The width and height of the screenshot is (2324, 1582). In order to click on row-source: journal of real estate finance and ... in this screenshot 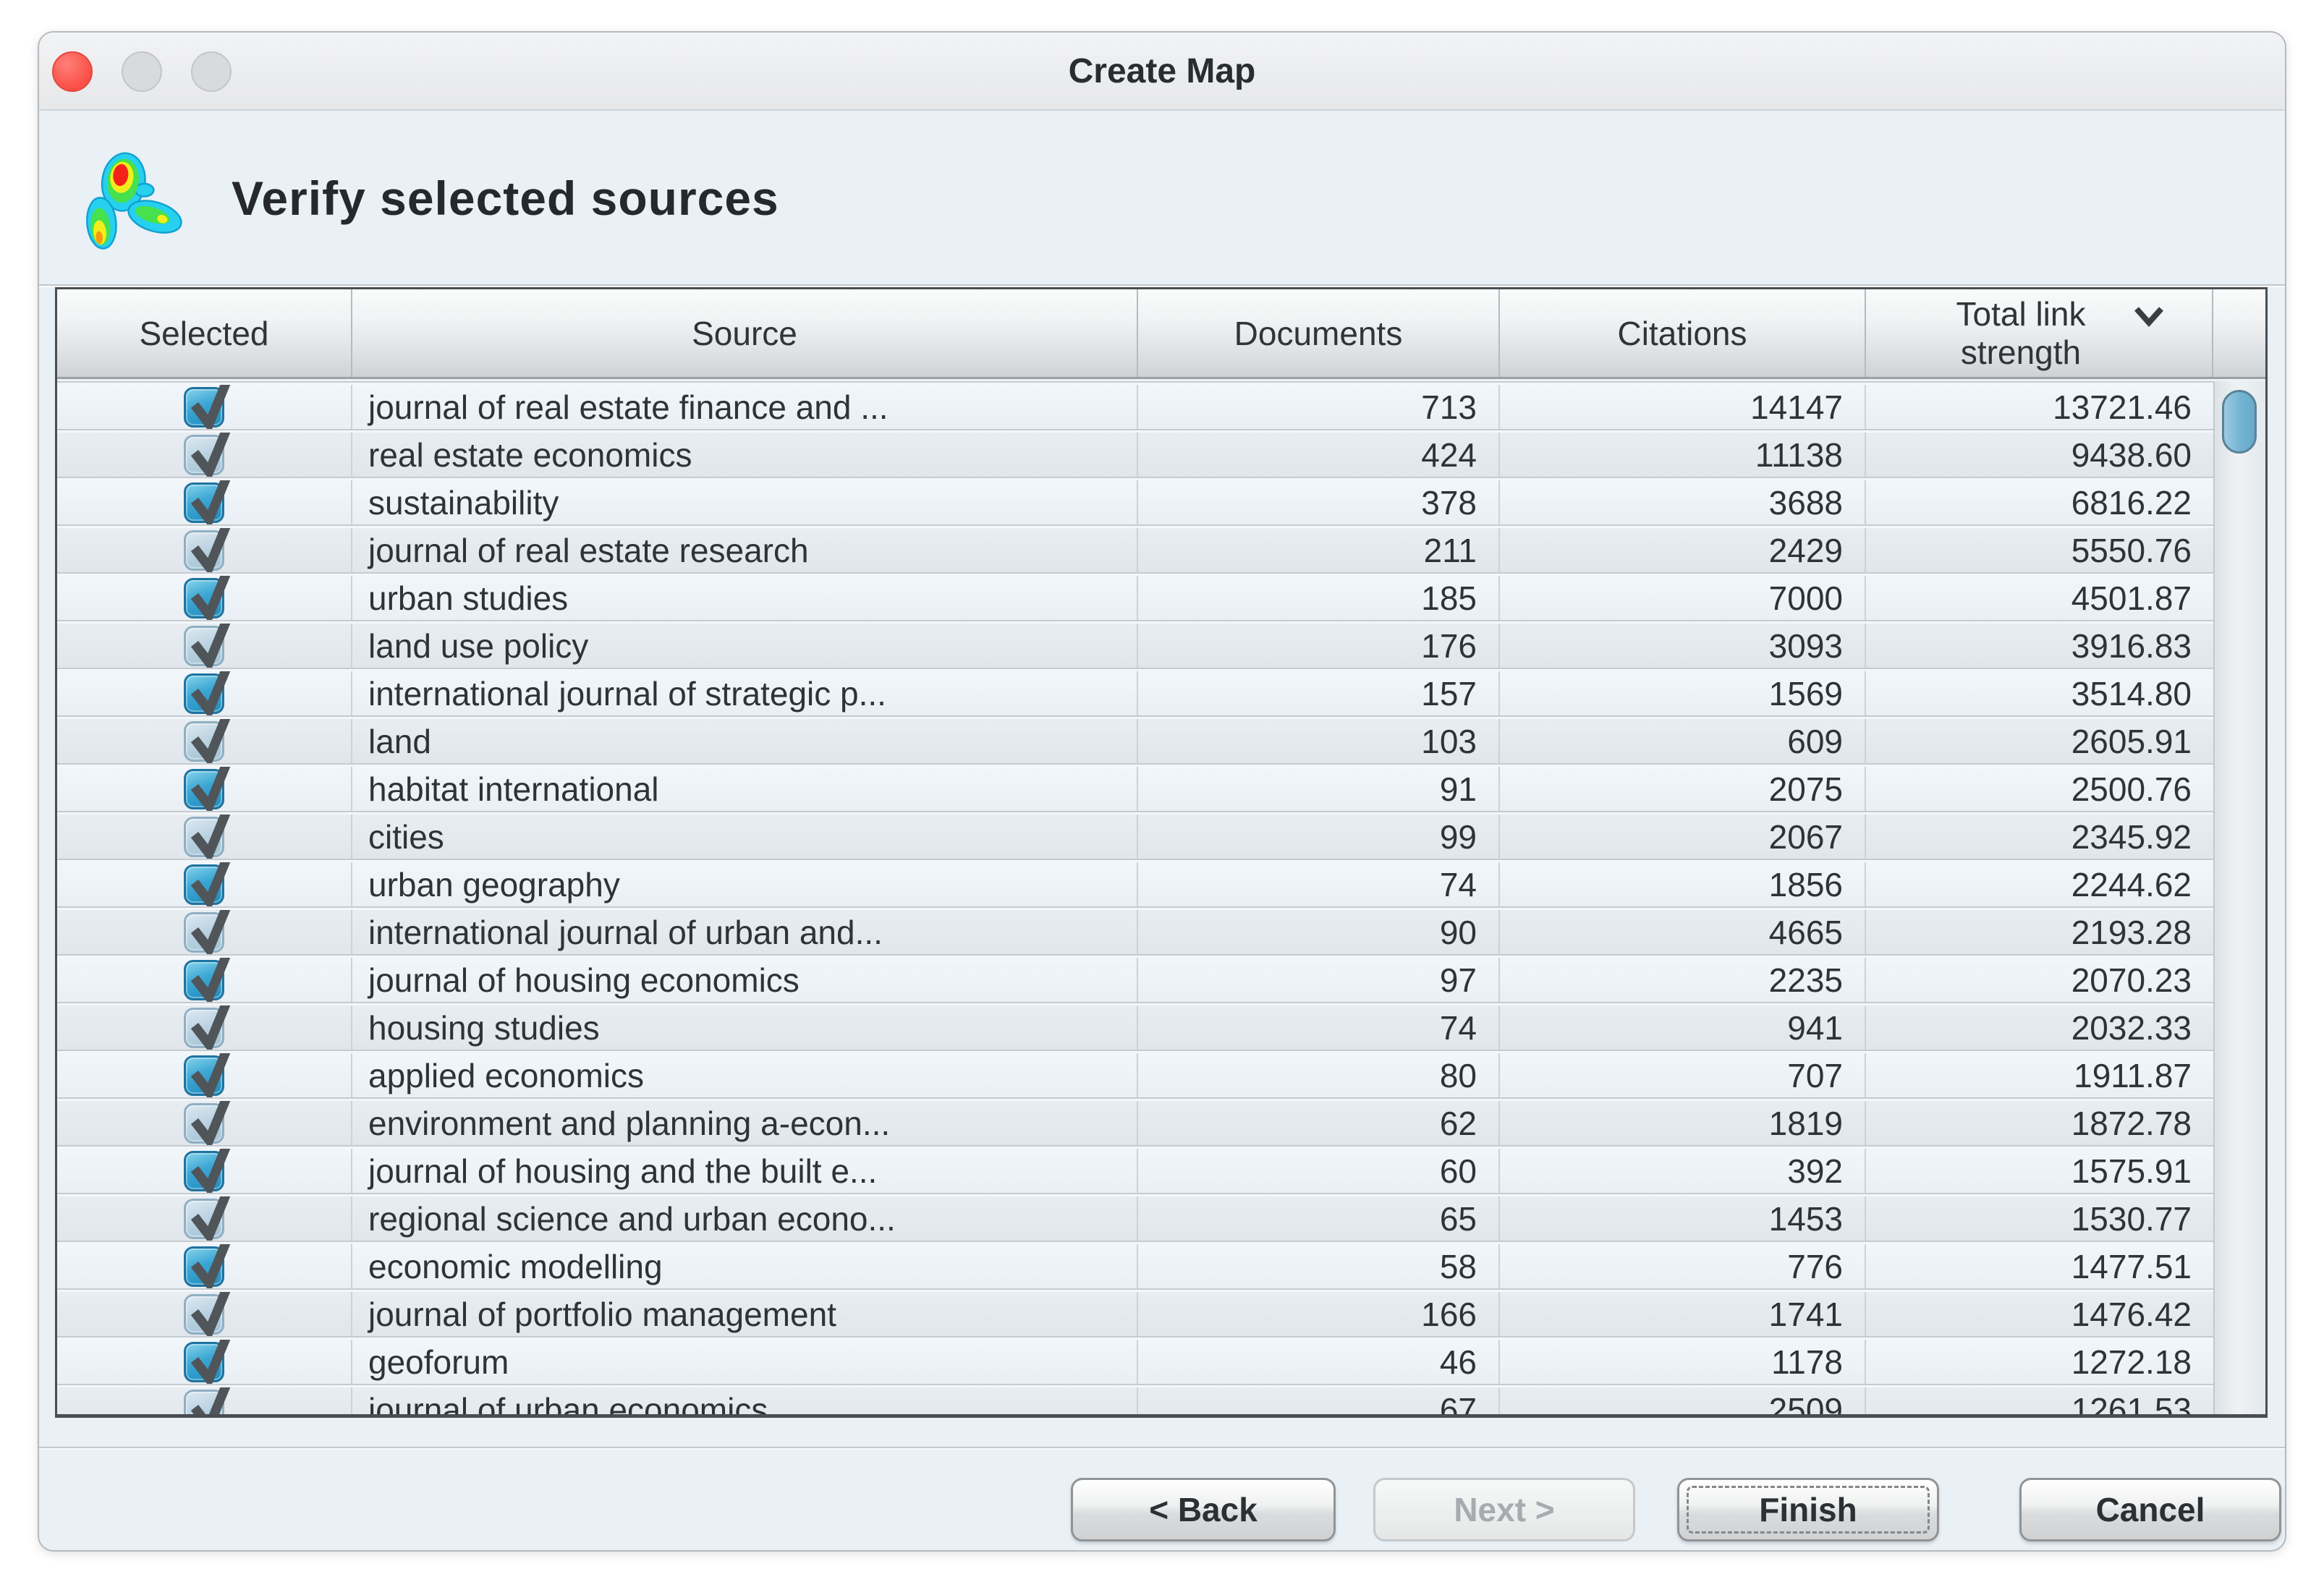, I will do `click(745, 407)`.